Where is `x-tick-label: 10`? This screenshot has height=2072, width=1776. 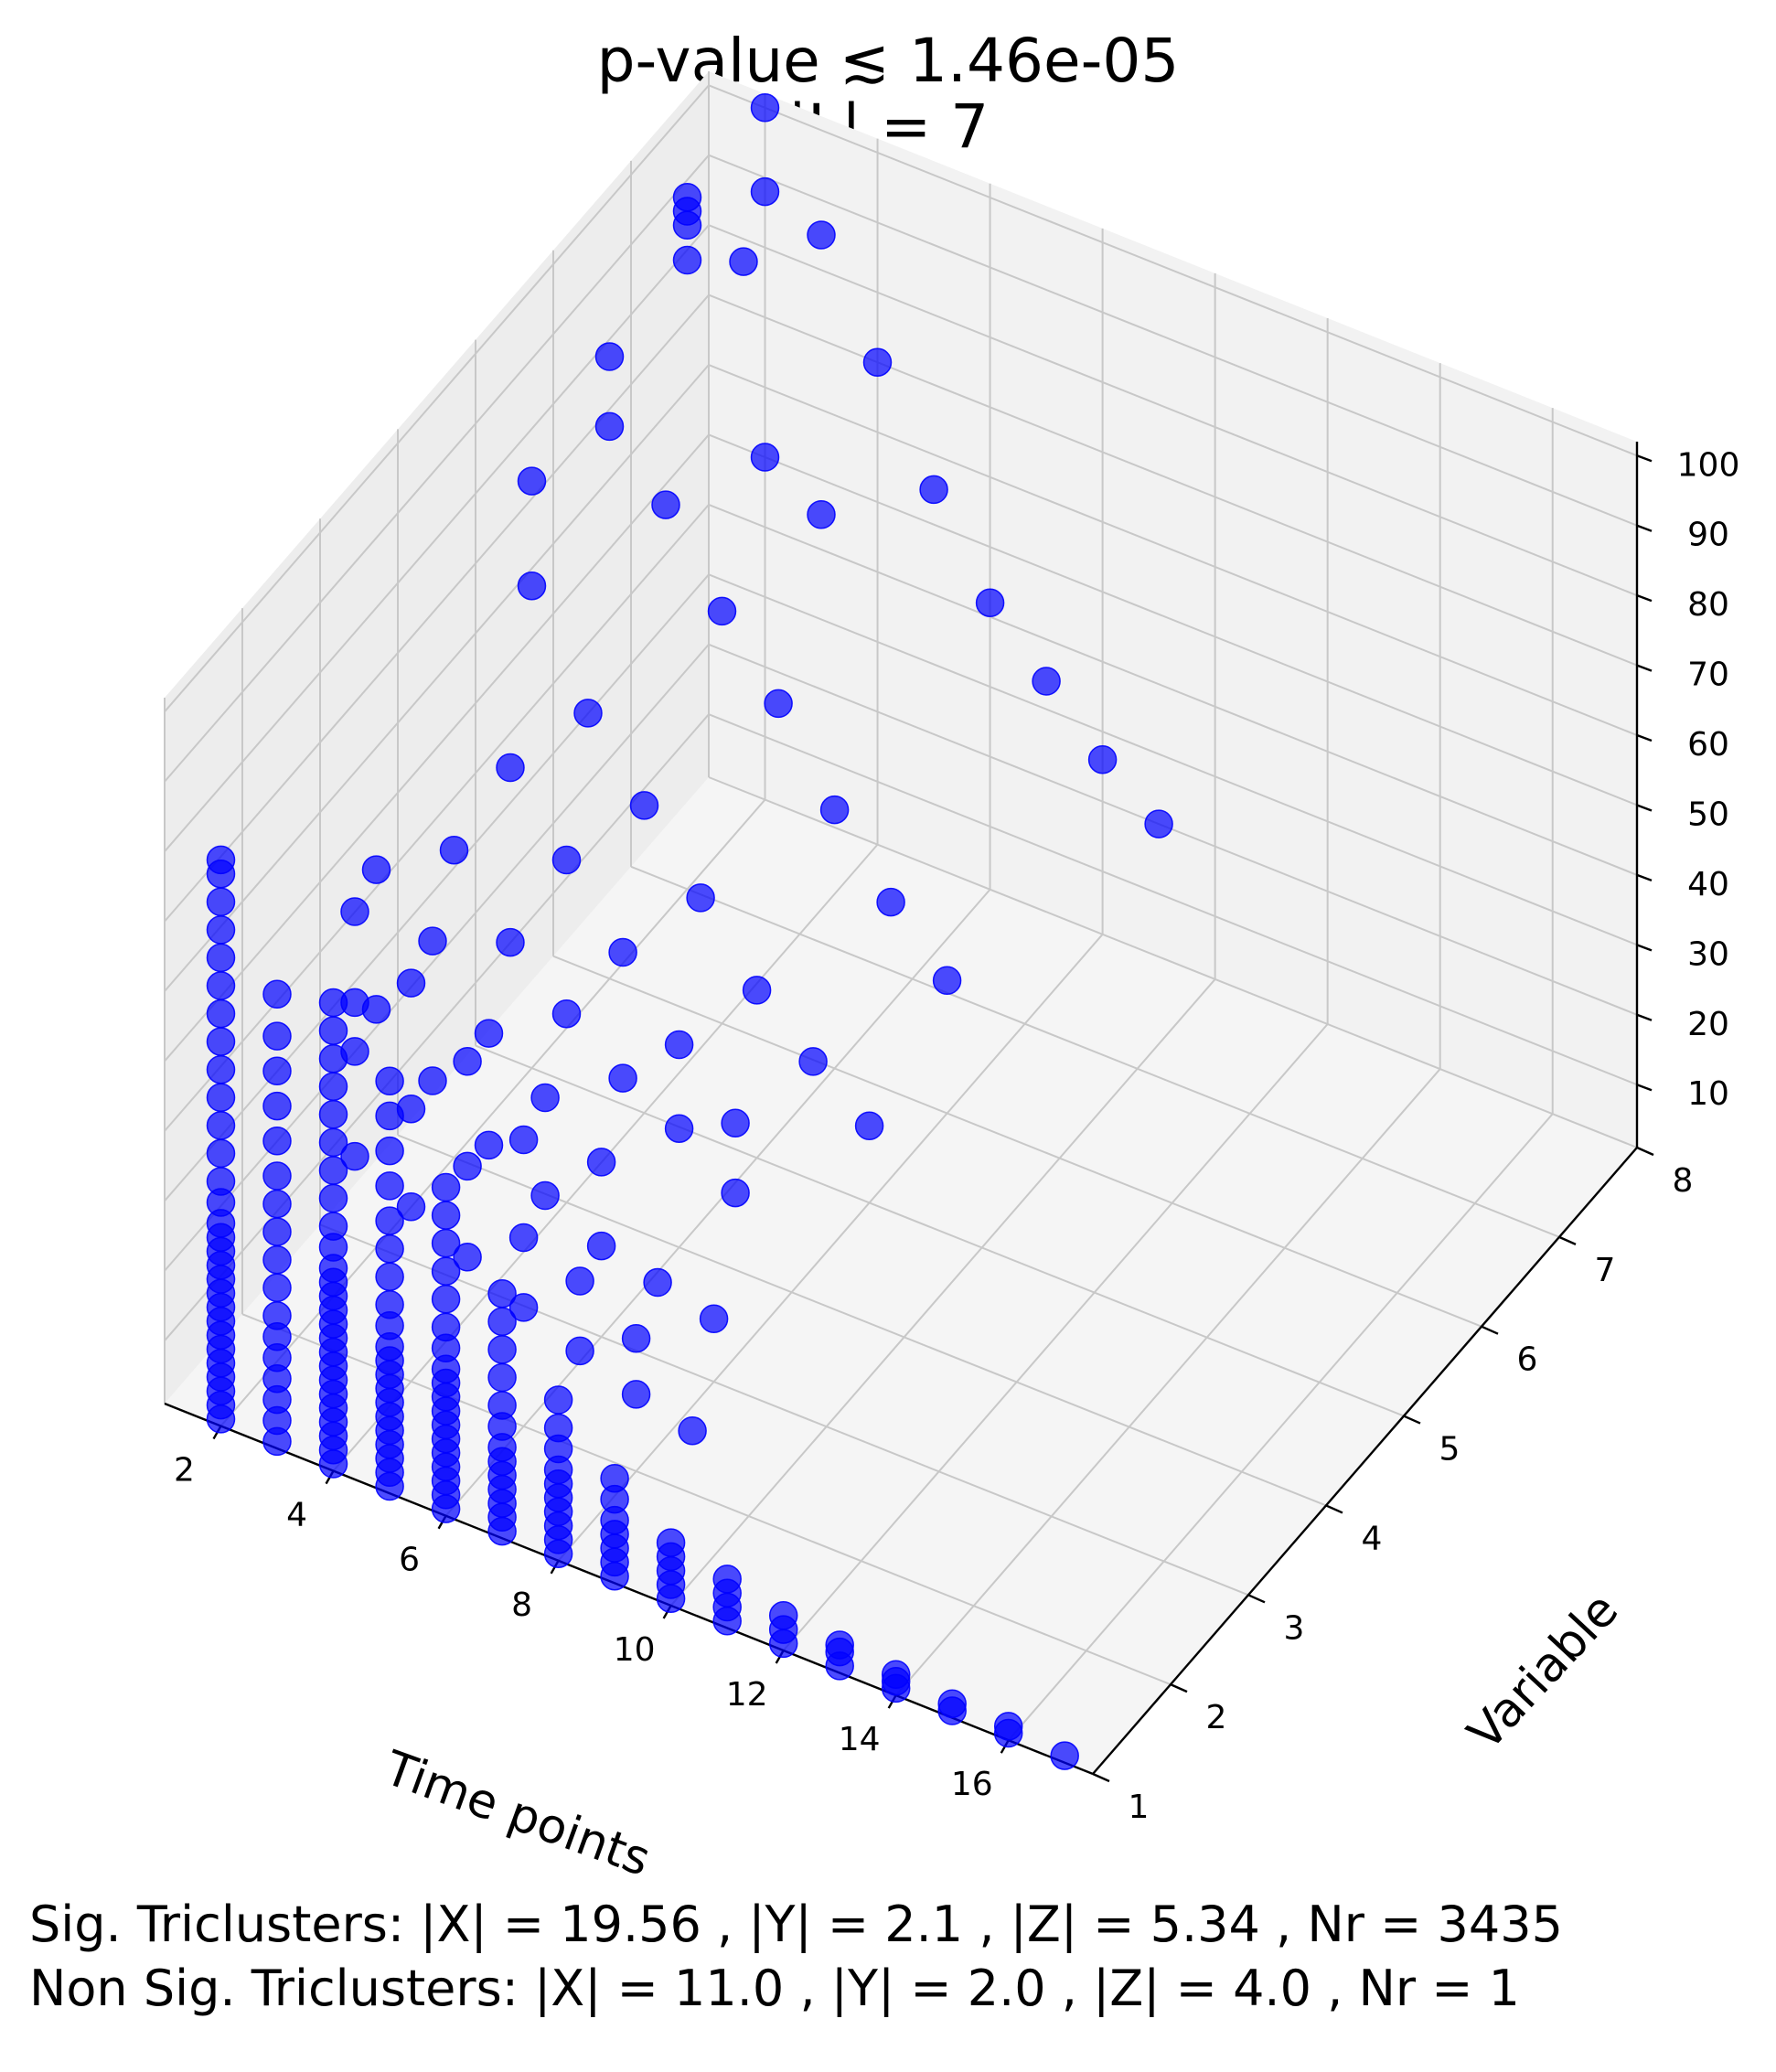 x-tick-label: 10 is located at coordinates (635, 1650).